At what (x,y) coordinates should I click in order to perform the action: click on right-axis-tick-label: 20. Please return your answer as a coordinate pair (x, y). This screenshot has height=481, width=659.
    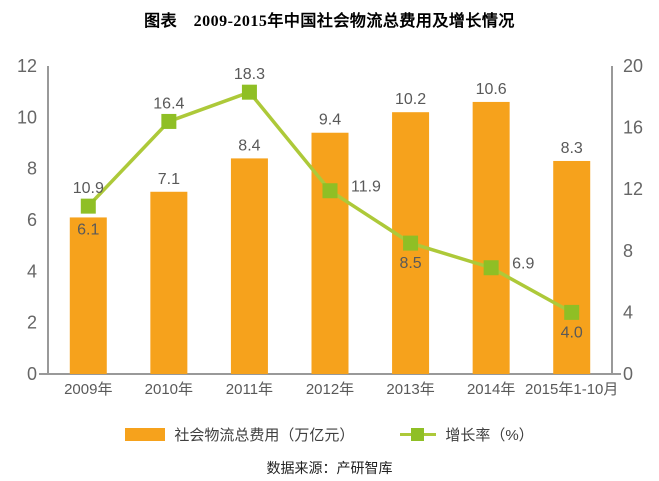
    Looking at the image, I should click on (633, 66).